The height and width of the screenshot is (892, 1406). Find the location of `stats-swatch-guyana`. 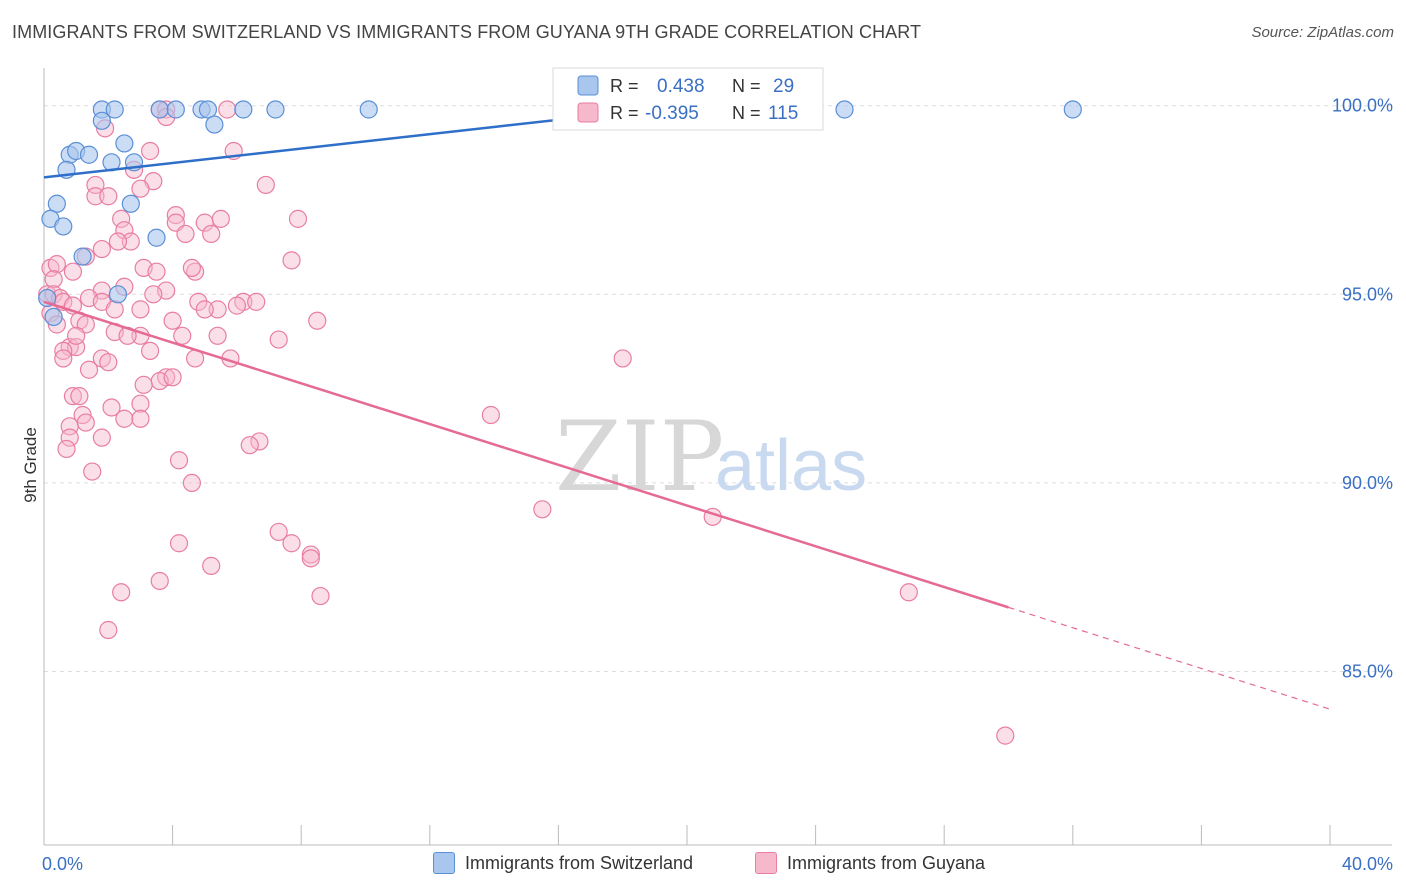

stats-swatch-guyana is located at coordinates (588, 112).